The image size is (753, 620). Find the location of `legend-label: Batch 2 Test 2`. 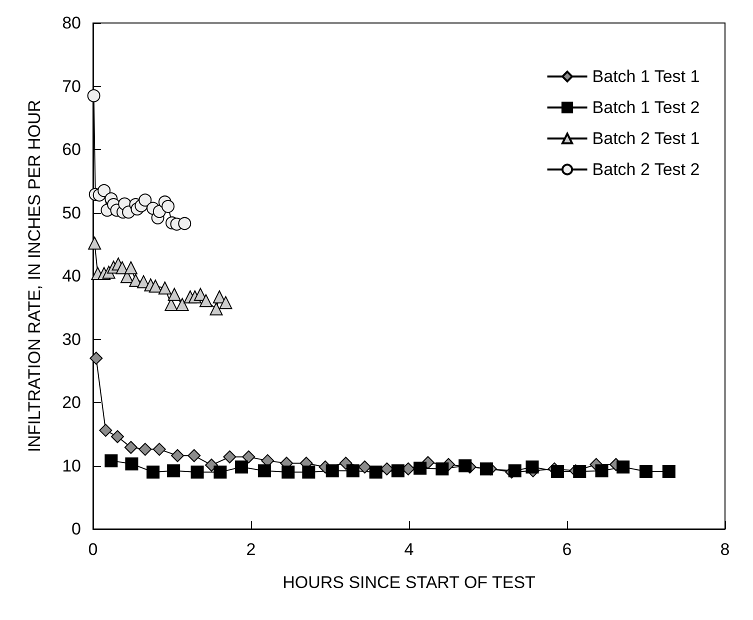

legend-label: Batch 2 Test 2 is located at coordinates (646, 169).